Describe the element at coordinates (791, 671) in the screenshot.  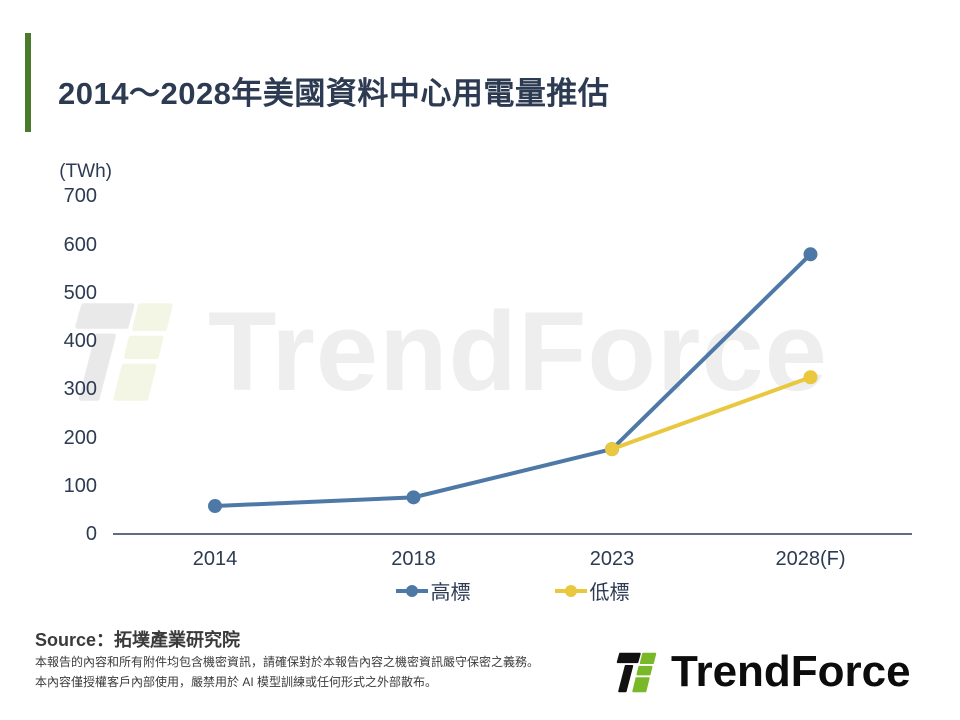
I see `trendforce-logo-text: TrendForce` at that location.